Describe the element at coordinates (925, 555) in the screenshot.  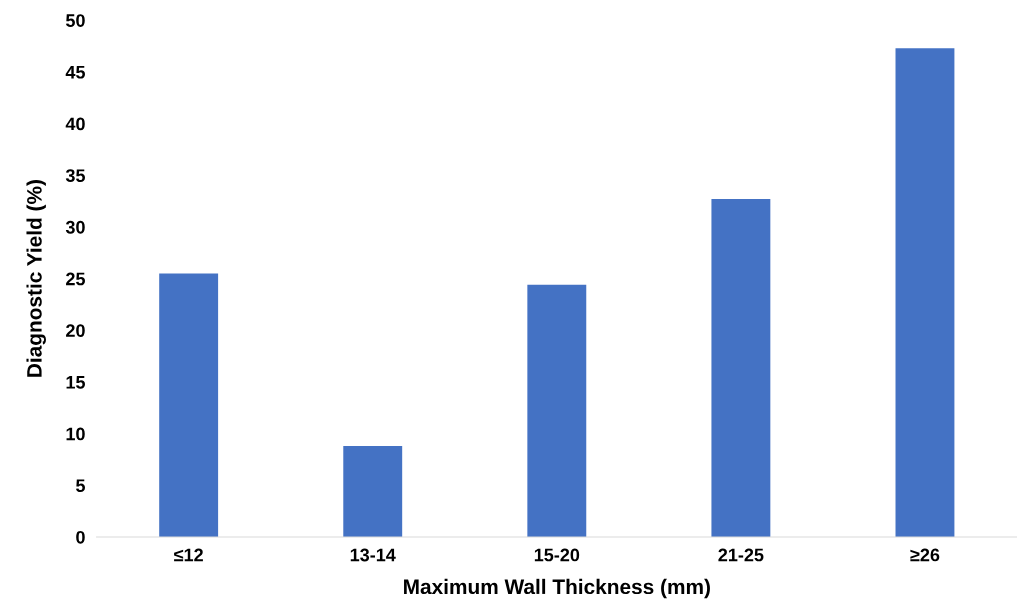
I see `x-tick-label: ≥26` at that location.